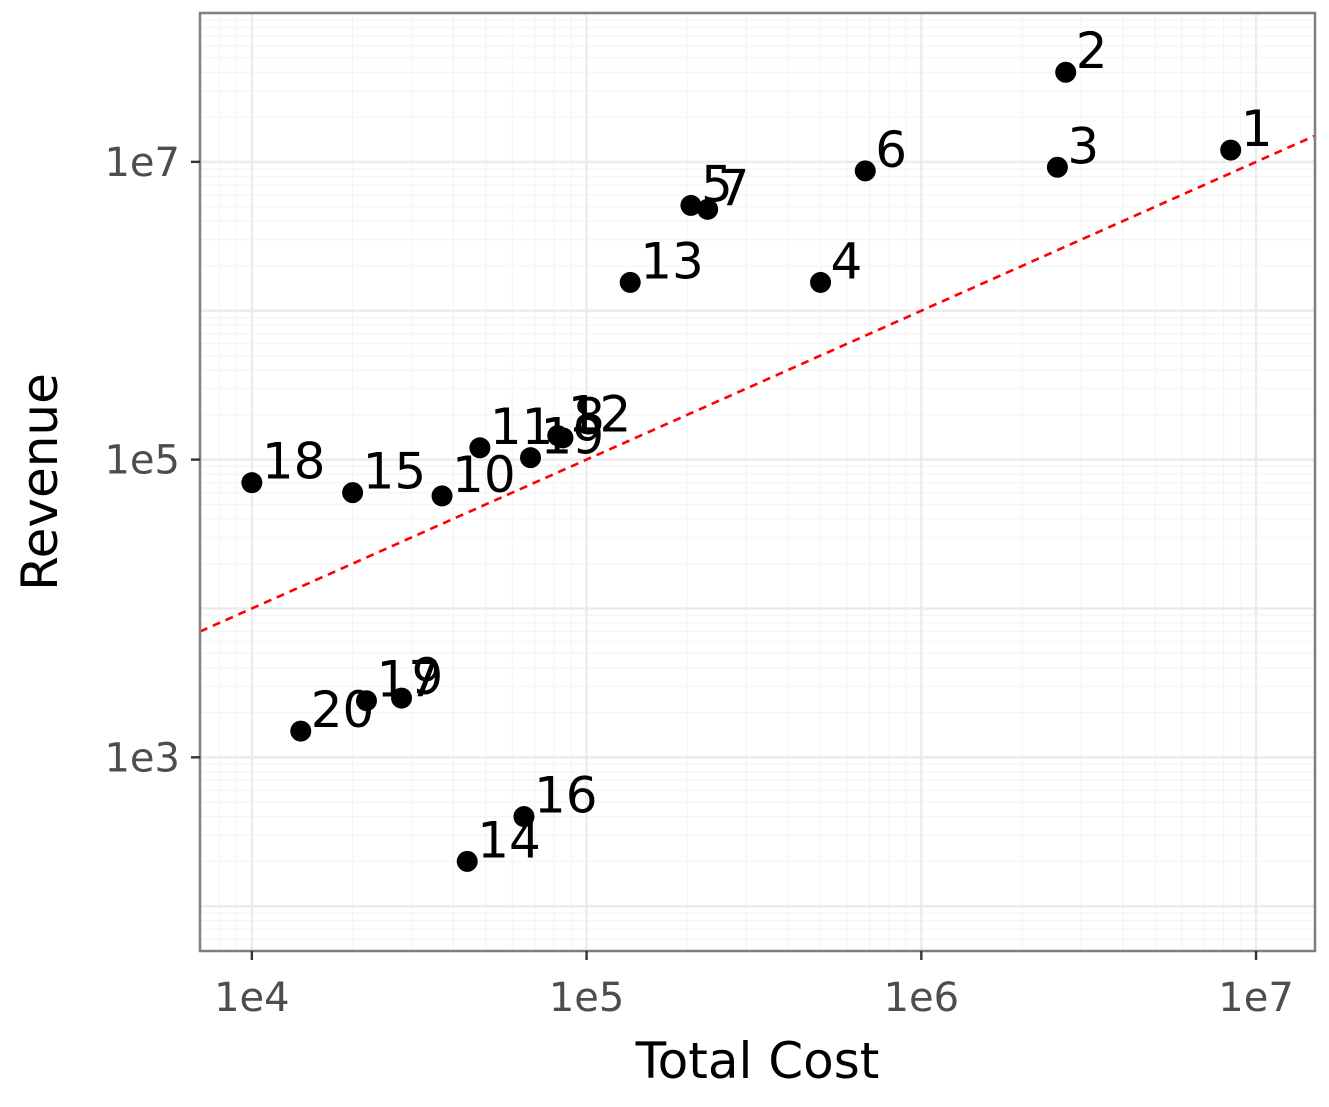 Image resolution: width=1329 pixels, height=1107 pixels. Describe the element at coordinates (343, 710) in the screenshot. I see `point-label: 20` at that location.